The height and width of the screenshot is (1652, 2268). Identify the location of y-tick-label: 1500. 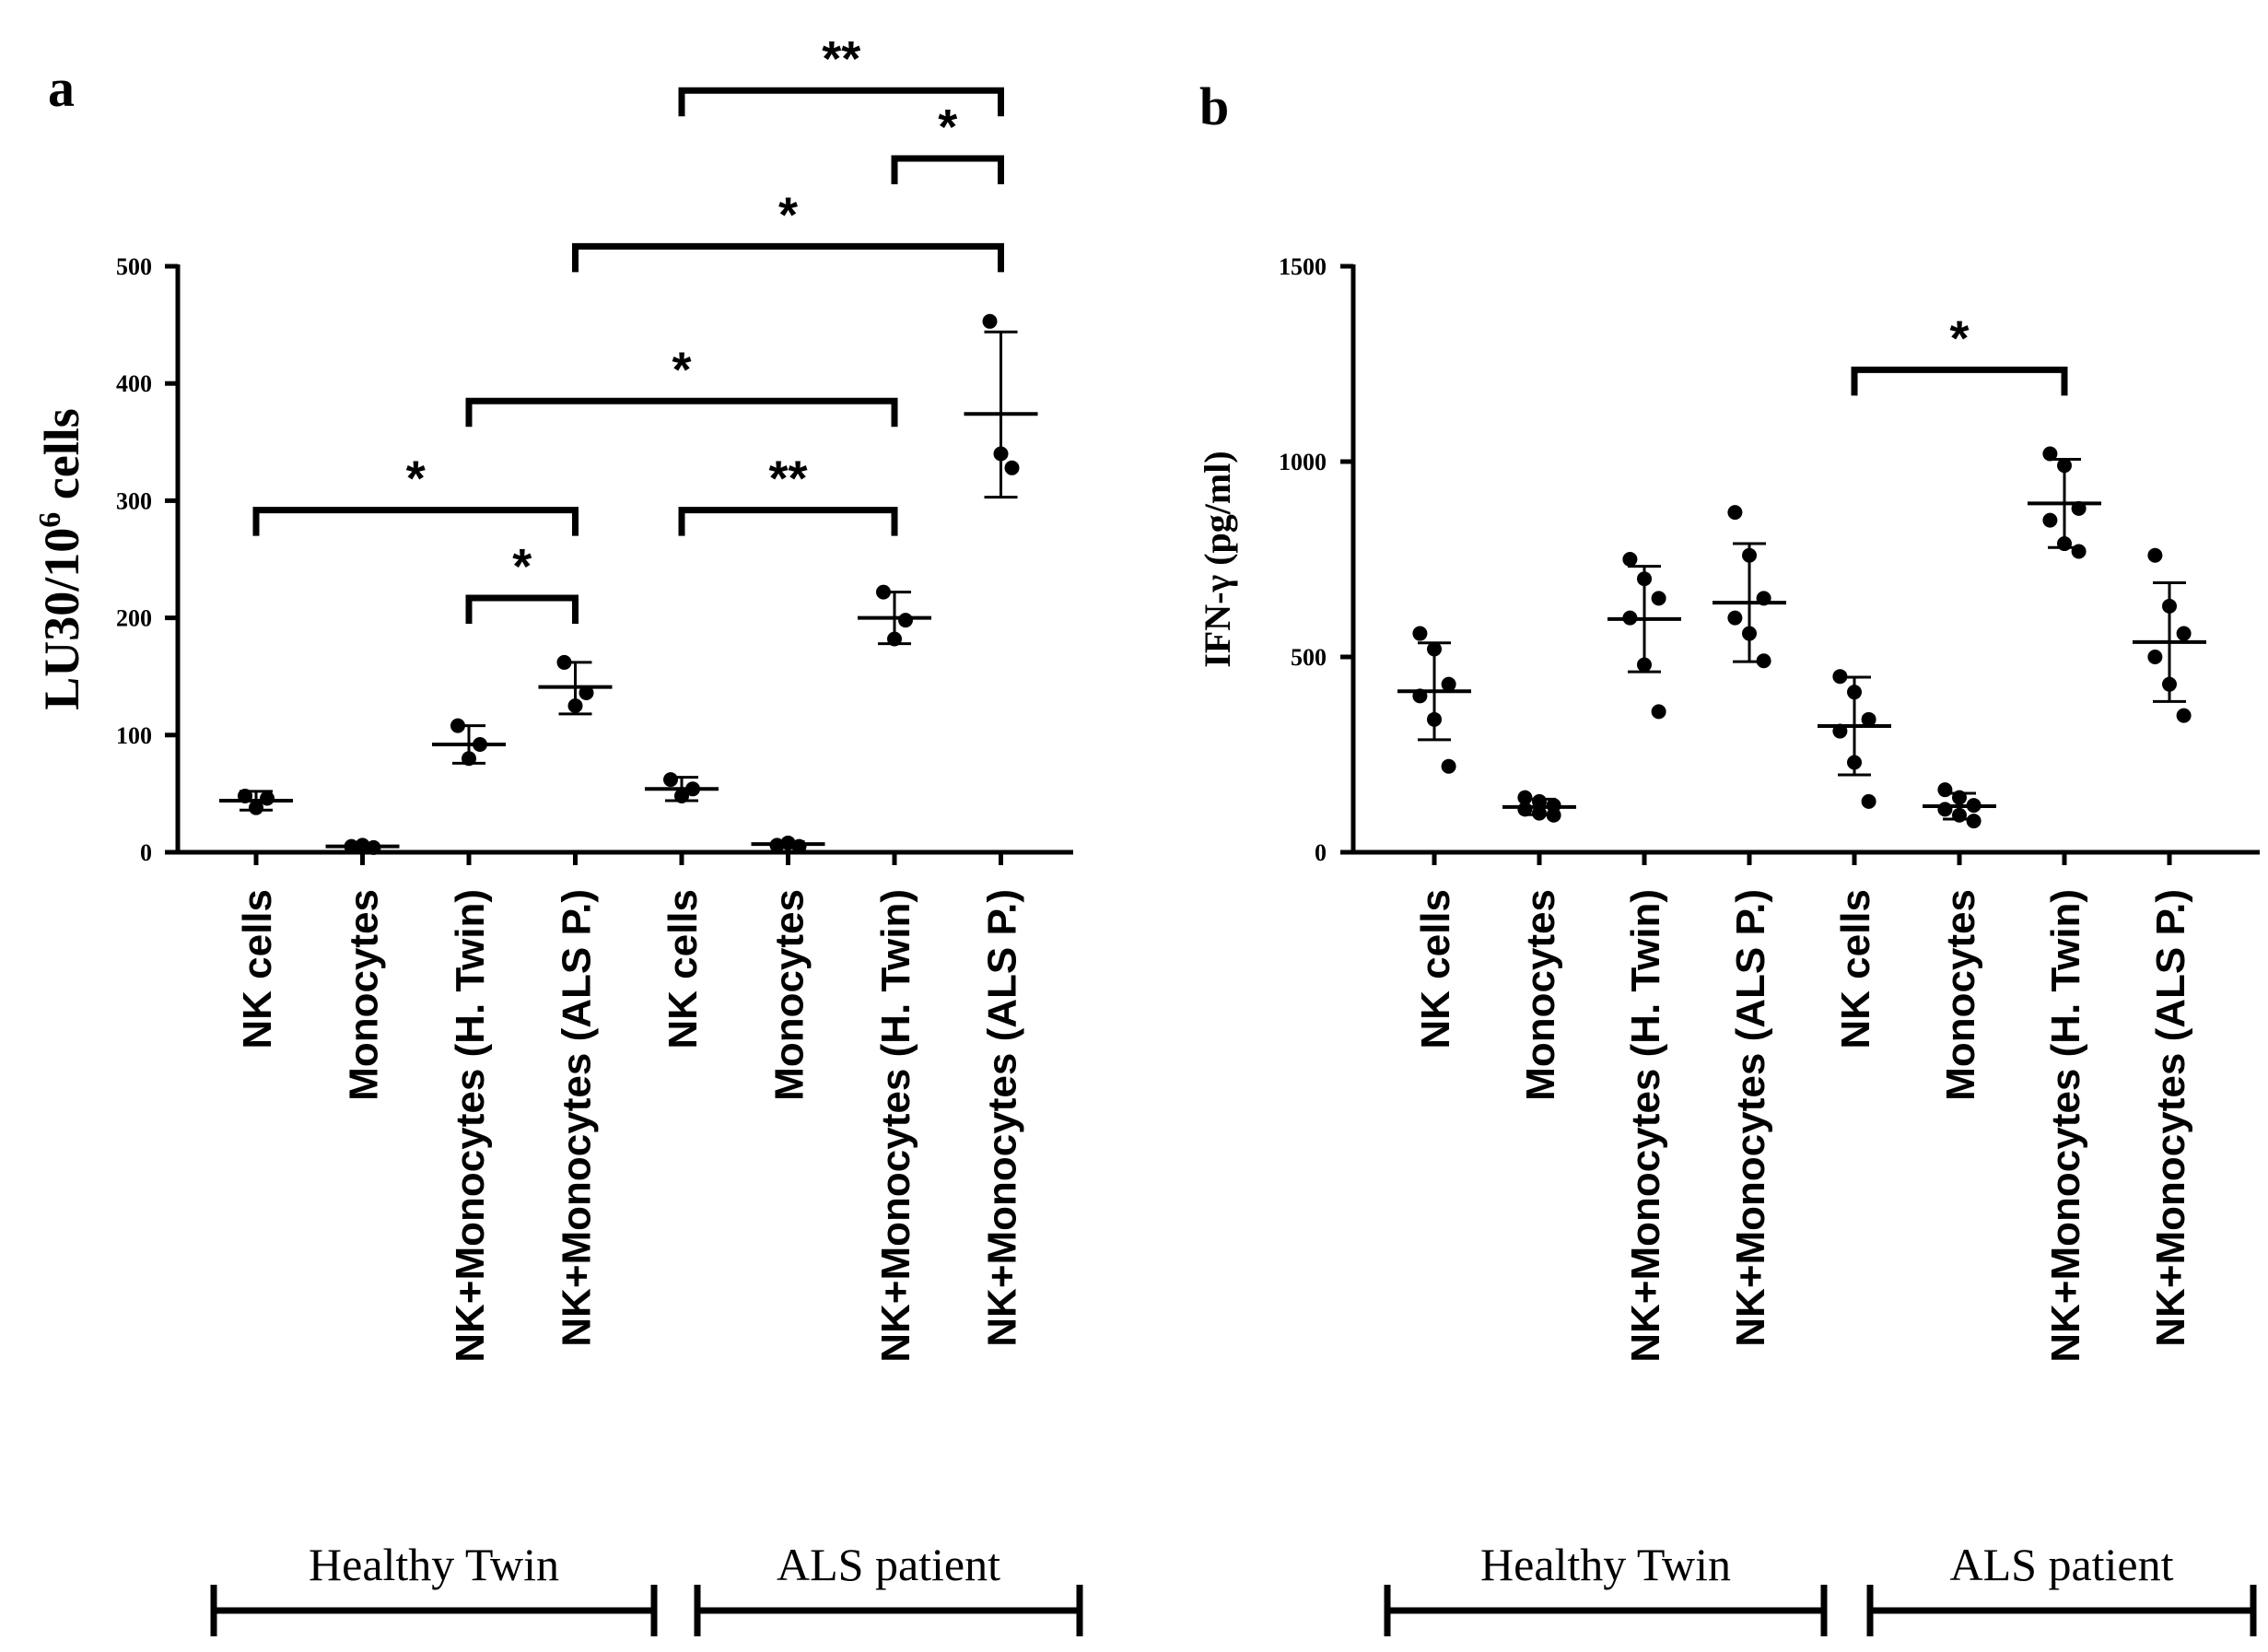
(1303, 267).